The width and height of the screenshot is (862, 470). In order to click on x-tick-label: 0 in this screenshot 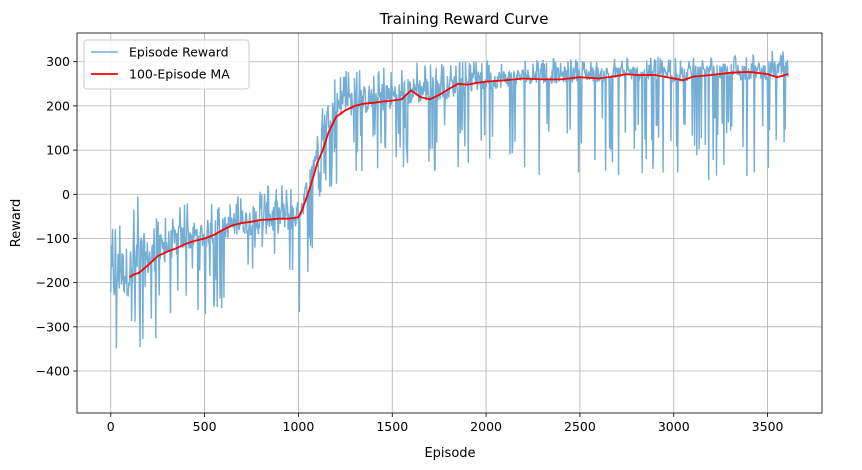, I will do `click(111, 426)`.